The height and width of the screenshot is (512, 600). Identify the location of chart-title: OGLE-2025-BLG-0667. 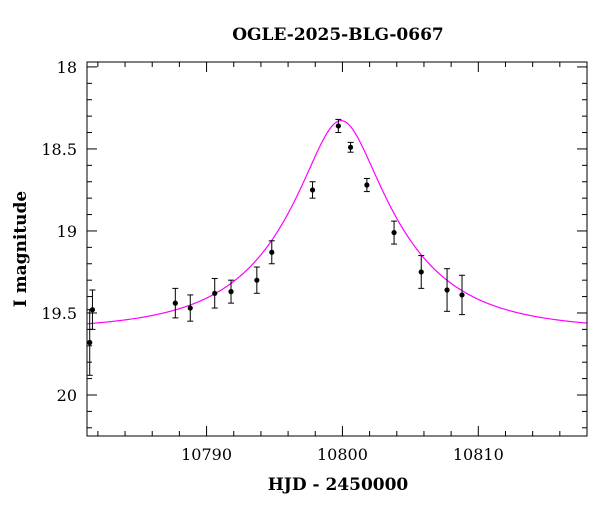
(338, 35).